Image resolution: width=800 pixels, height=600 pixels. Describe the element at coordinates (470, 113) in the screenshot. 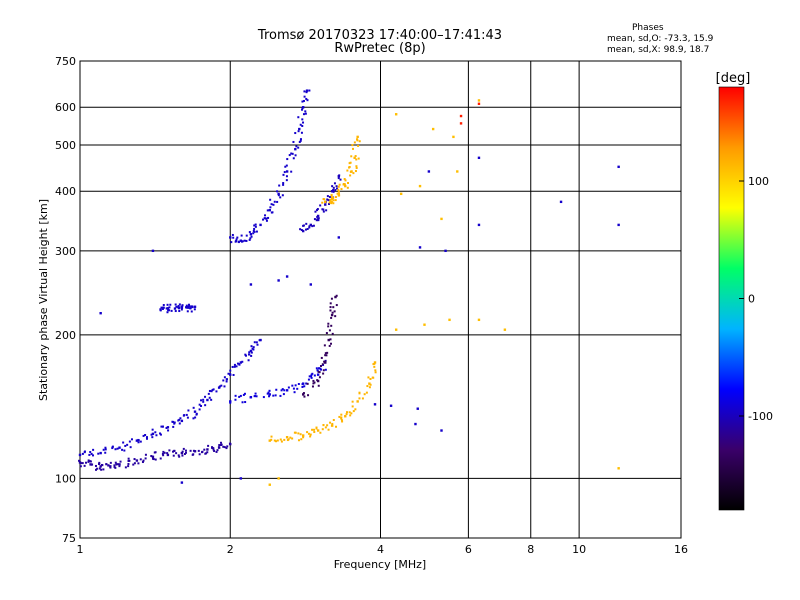

I see `trace-stray-red` at that location.